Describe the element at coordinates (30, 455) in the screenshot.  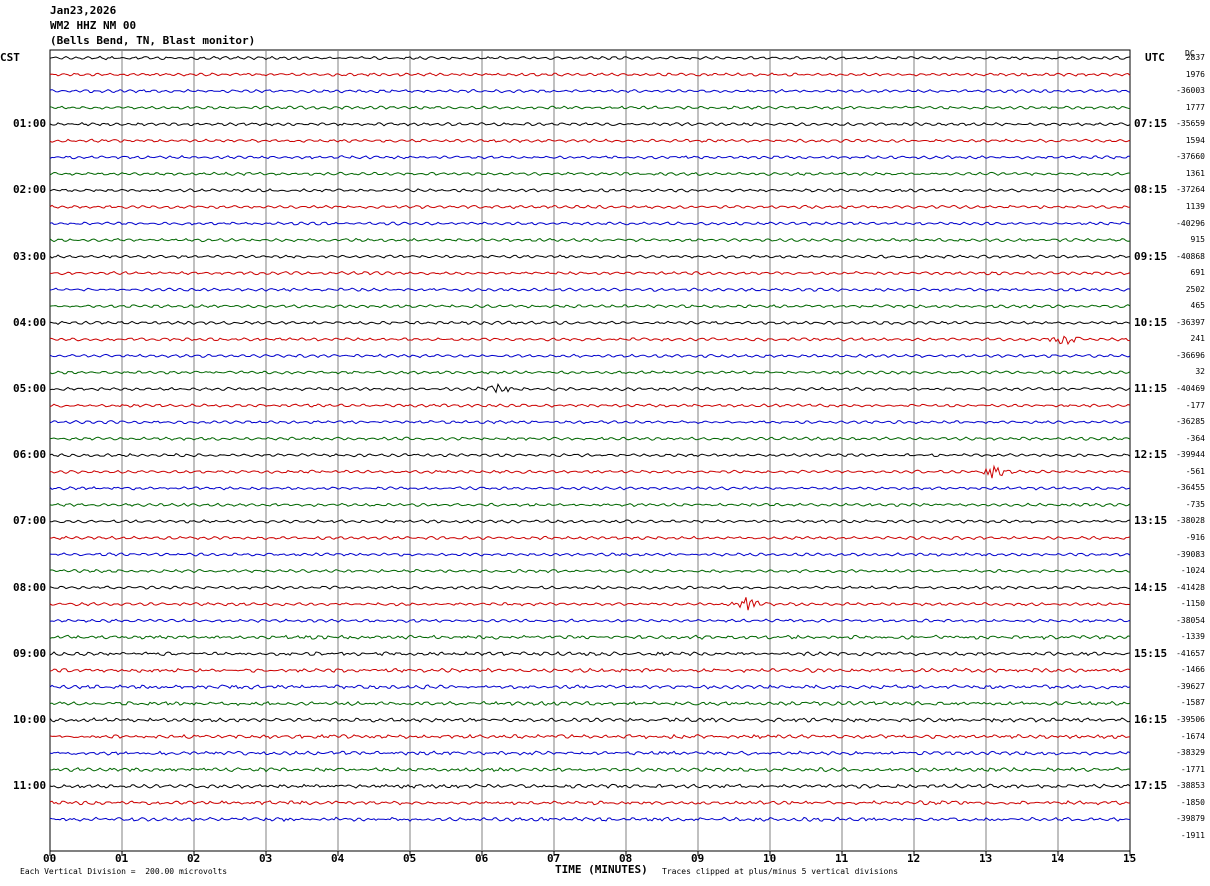
I see `left-hour-label: 06:00` at that location.